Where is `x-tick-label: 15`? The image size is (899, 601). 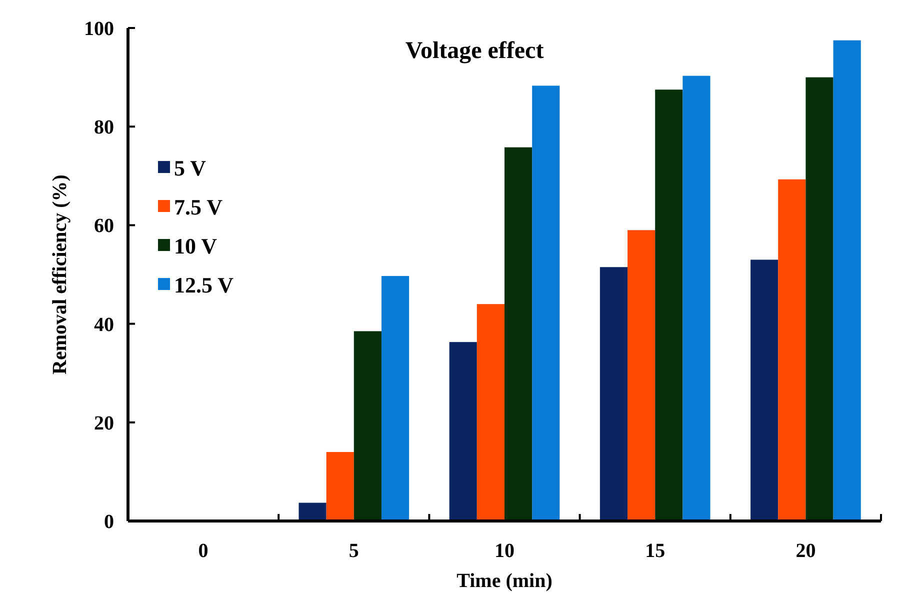 x-tick-label: 15 is located at coordinates (655, 551).